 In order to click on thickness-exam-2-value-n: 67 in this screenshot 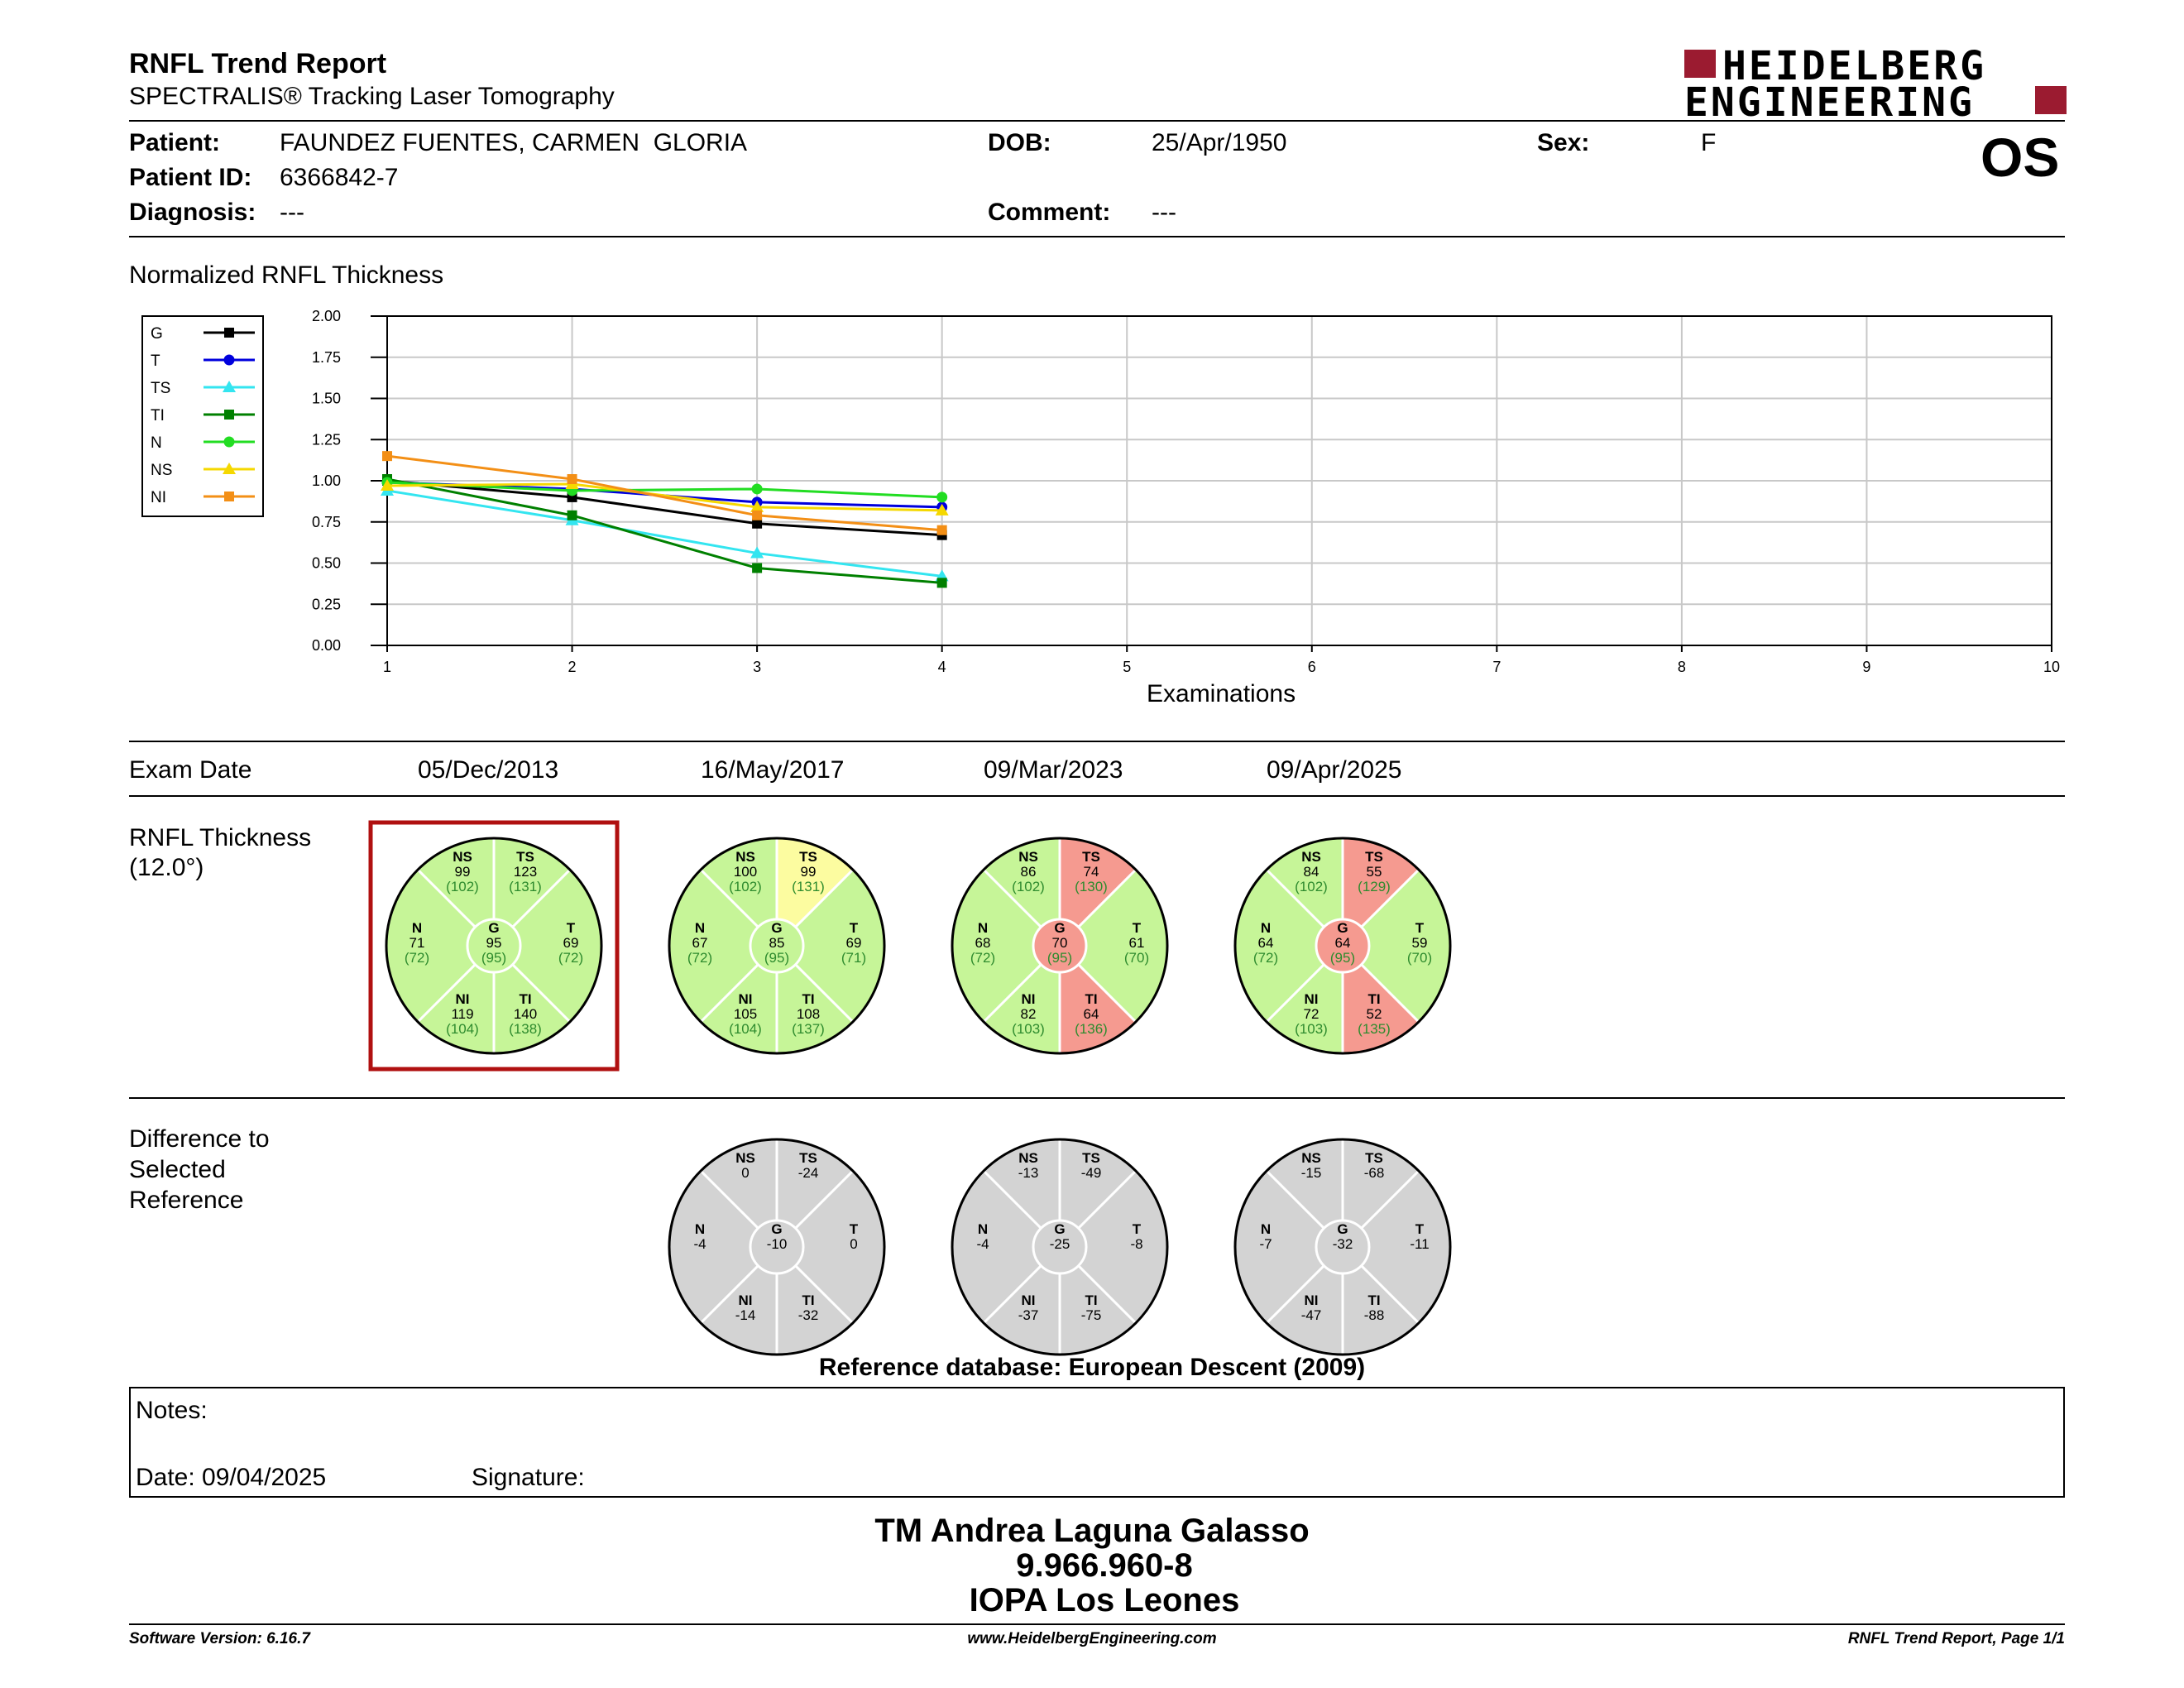, I will do `click(700, 943)`.